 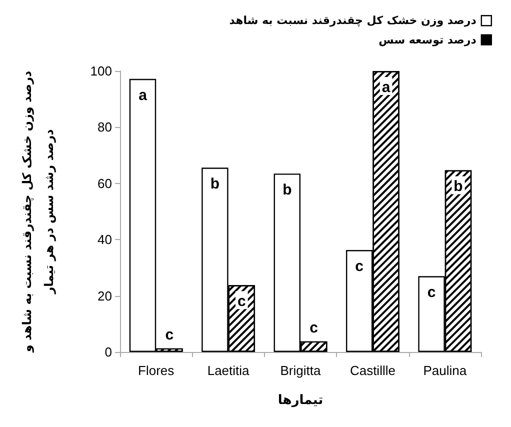 I want to click on legend-label: درصد وزن خشک کل چقندرقند نسبت به شاهد, so click(x=353, y=21).